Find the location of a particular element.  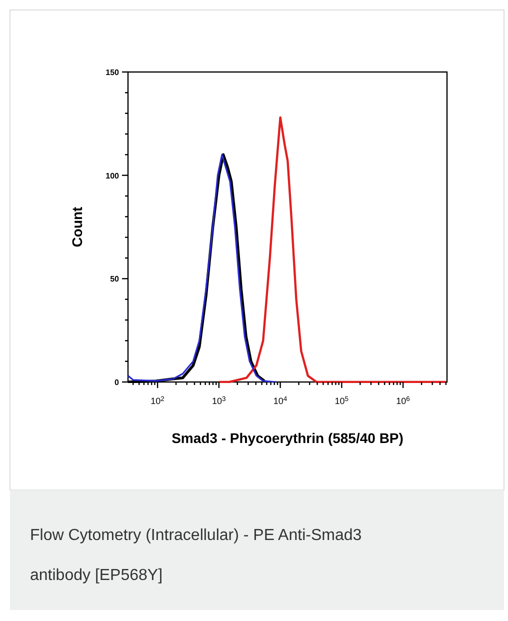

y-tick-label: 0 is located at coordinates (117, 382).